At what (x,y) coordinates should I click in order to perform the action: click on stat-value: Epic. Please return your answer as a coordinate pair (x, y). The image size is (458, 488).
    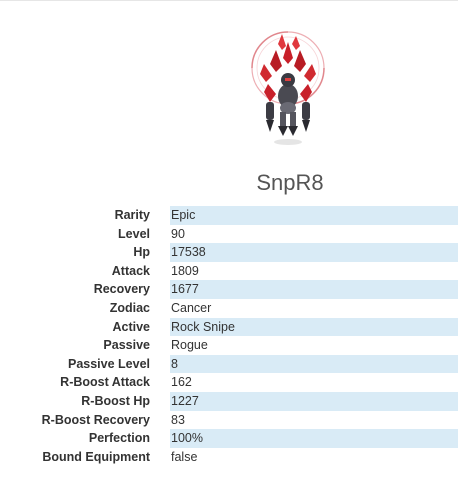
    Looking at the image, I should click on (314, 215).